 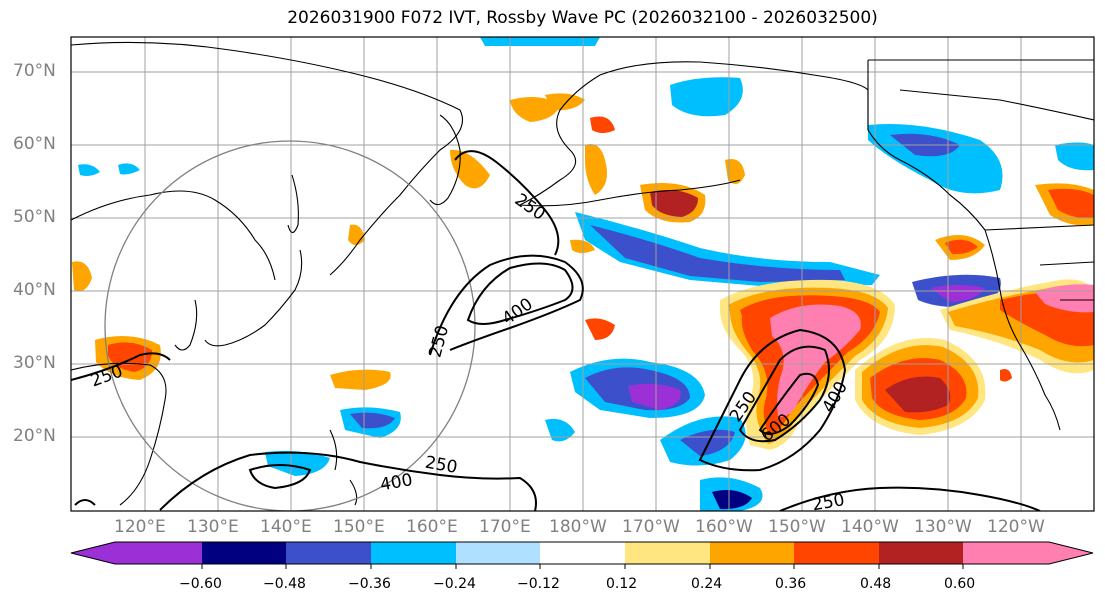 I want to click on patch-westcoast-purple, so click(x=957, y=293).